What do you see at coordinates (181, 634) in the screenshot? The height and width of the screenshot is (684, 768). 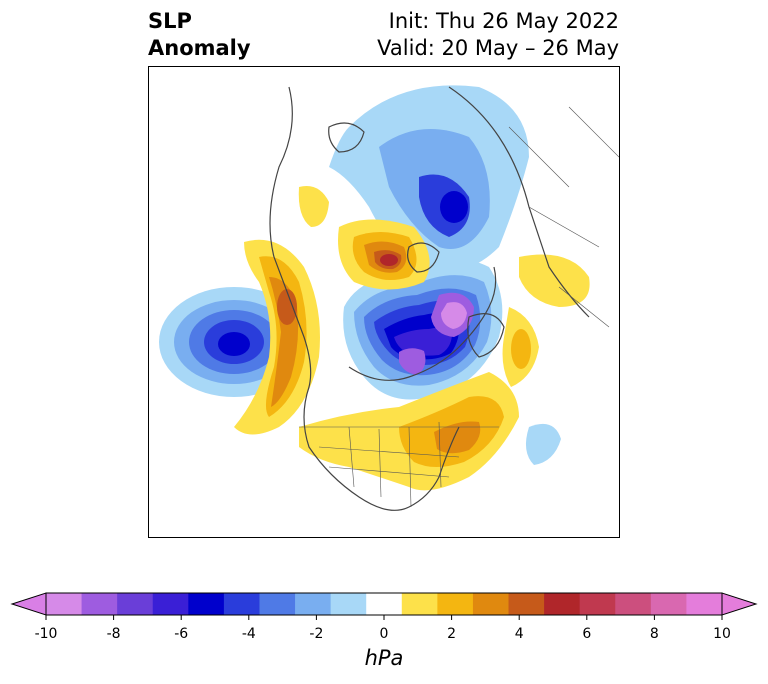 I see `colorbar-tick-label: -6` at bounding box center [181, 634].